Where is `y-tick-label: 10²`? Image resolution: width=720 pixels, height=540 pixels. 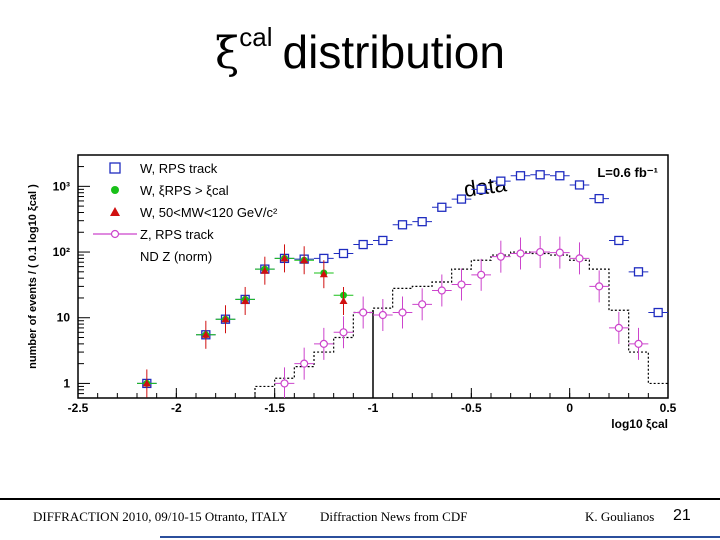
y-tick-label: 10² is located at coordinates (61, 252).